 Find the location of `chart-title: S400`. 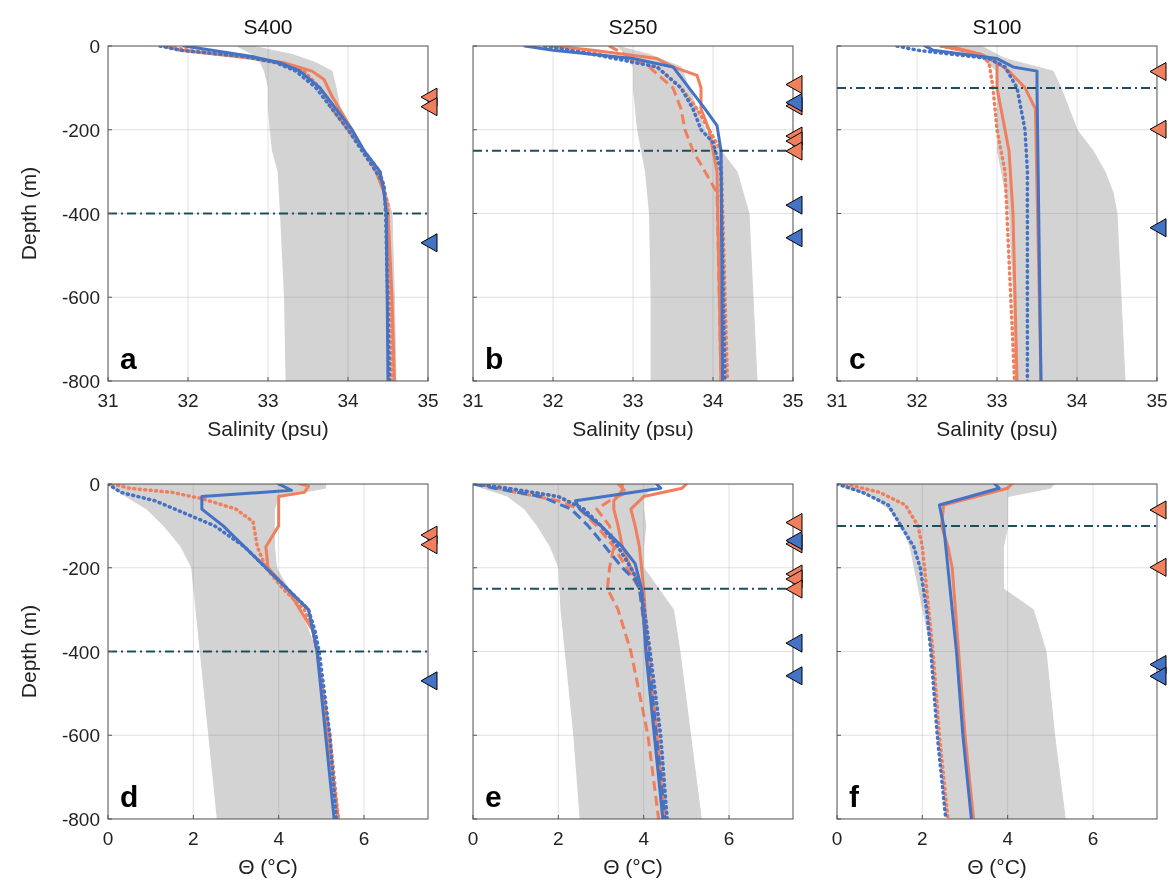

chart-title: S400 is located at coordinates (268, 26).